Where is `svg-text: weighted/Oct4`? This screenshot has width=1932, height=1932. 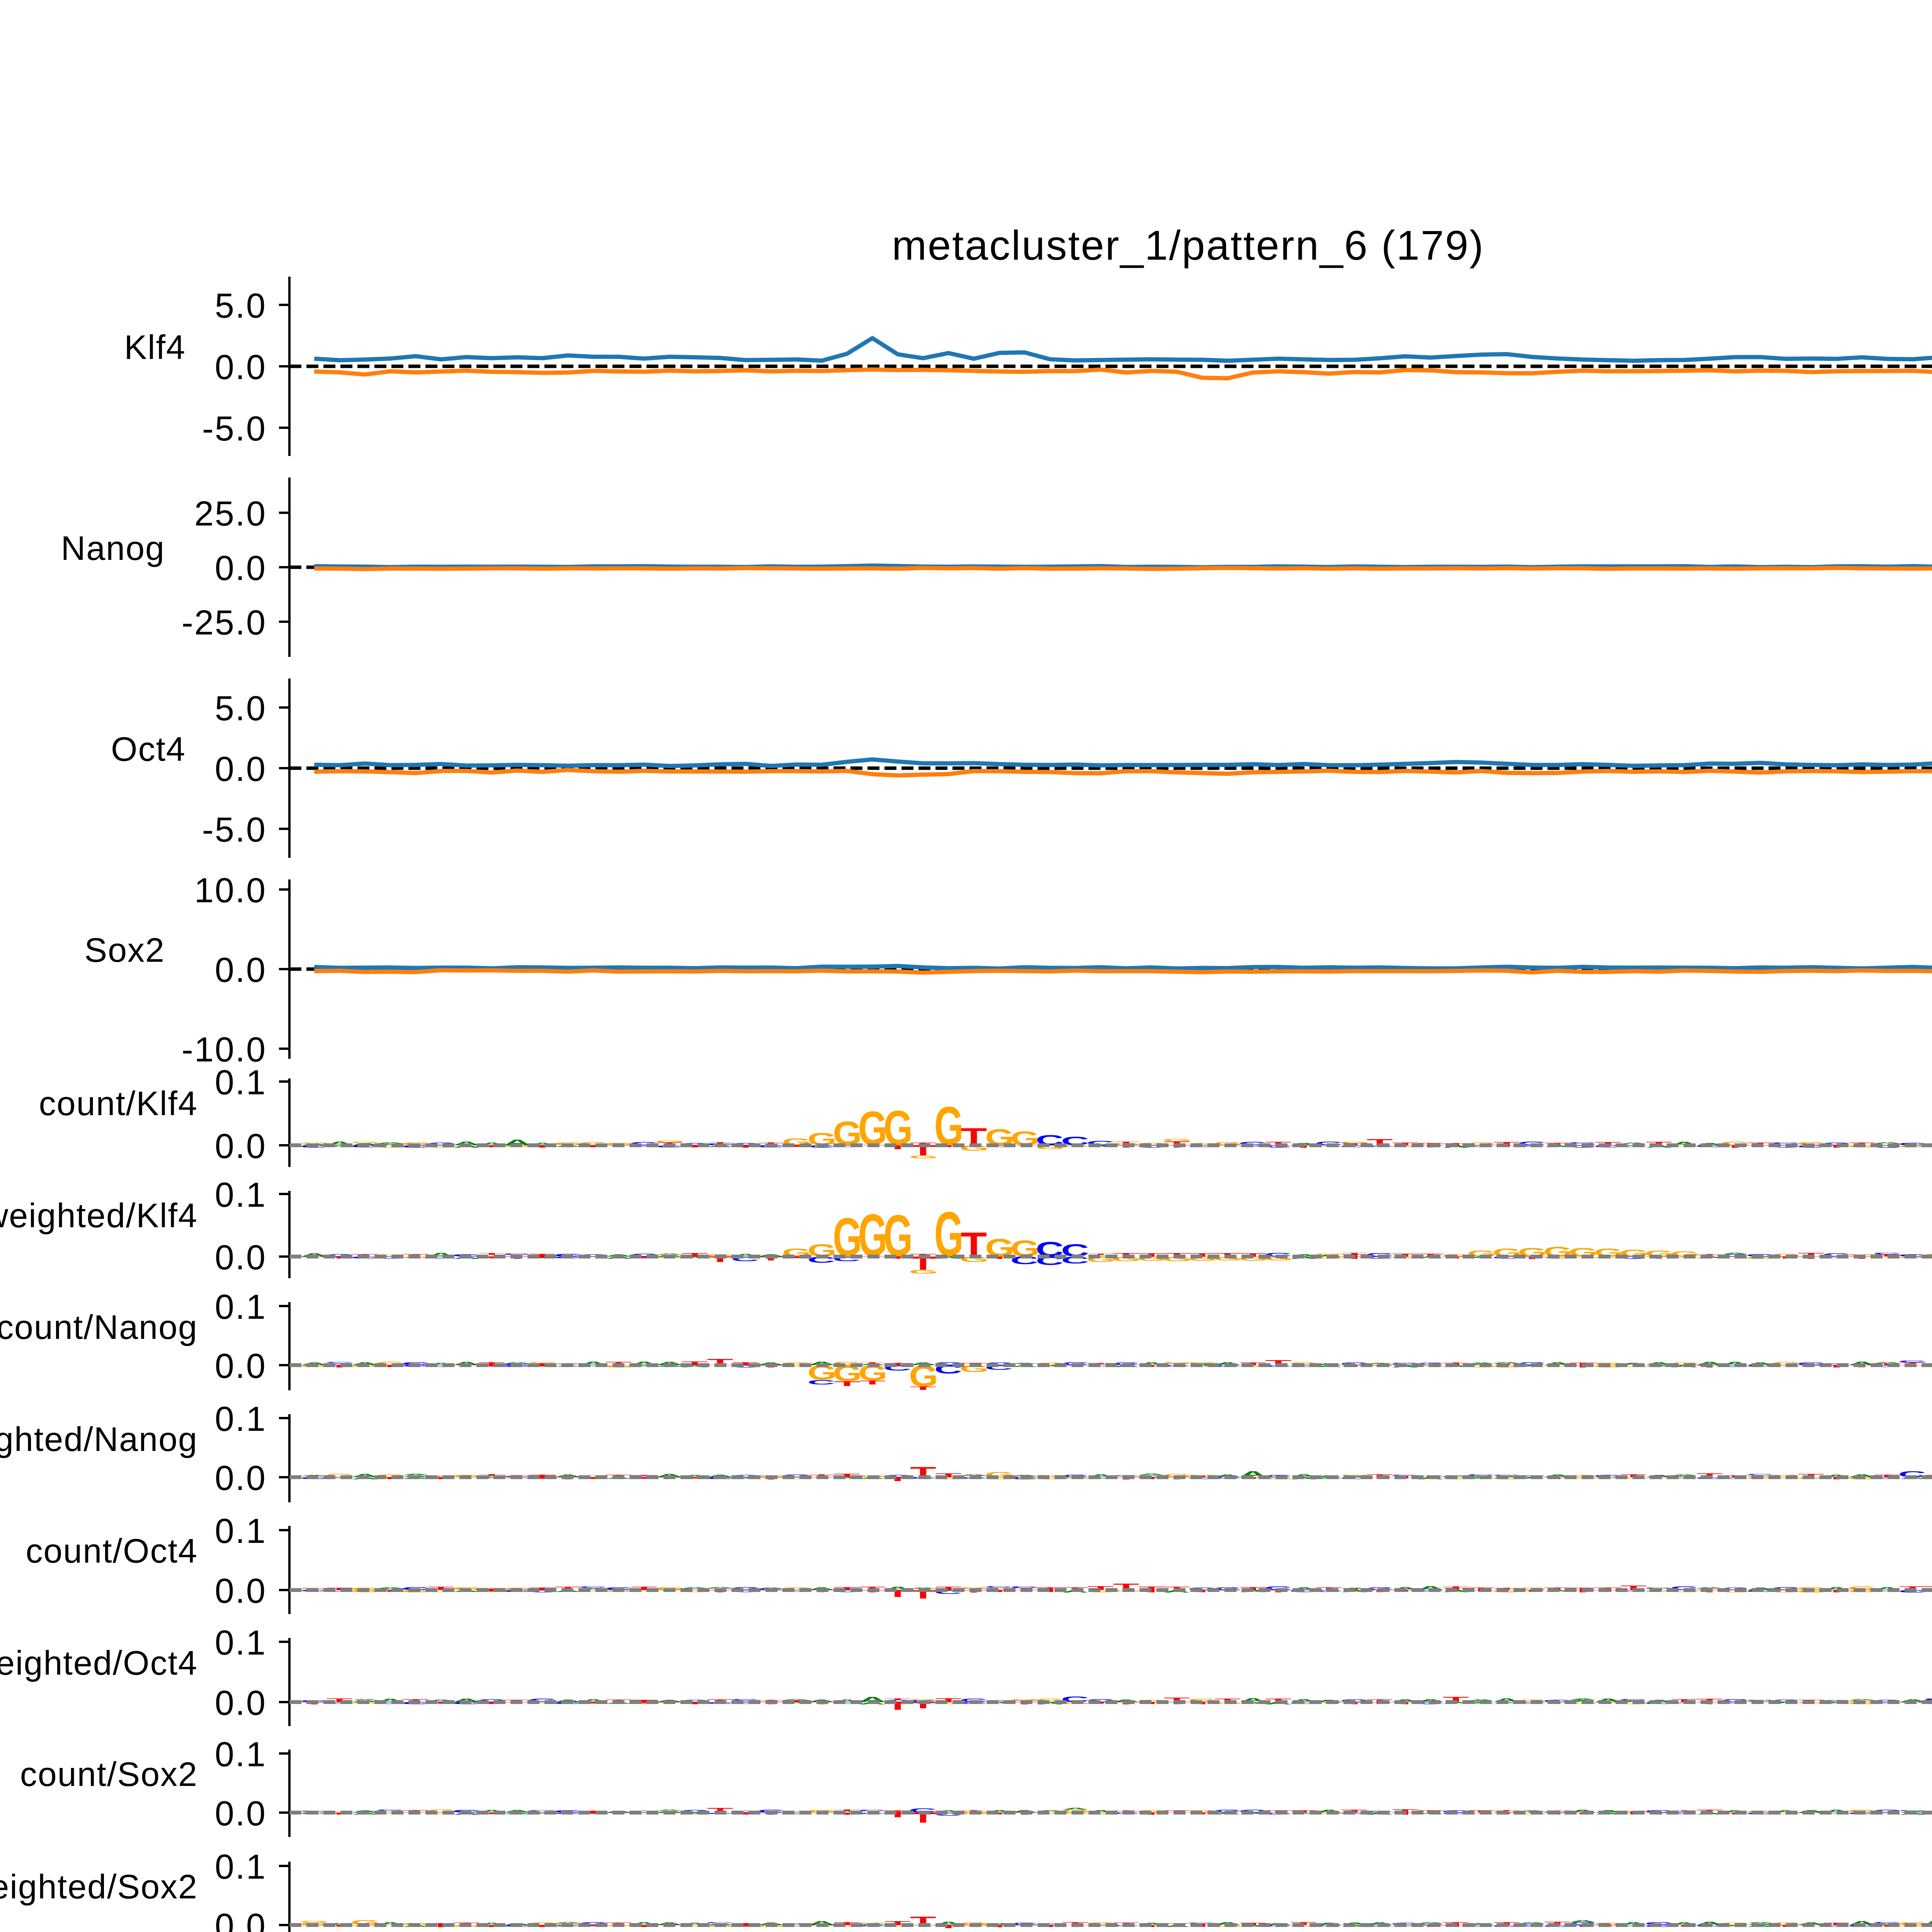 svg-text: weighted/Oct4 is located at coordinates (99, 1663).